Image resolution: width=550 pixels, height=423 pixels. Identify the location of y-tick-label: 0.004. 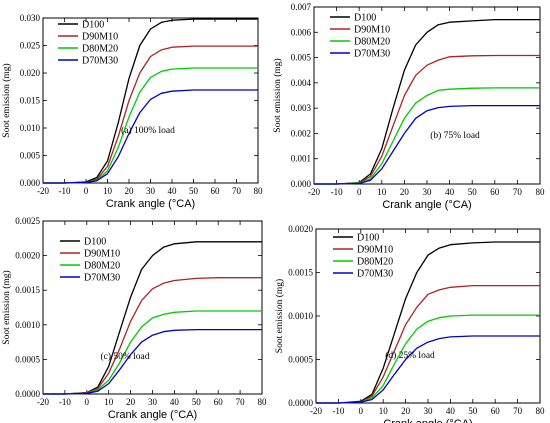
(301, 83).